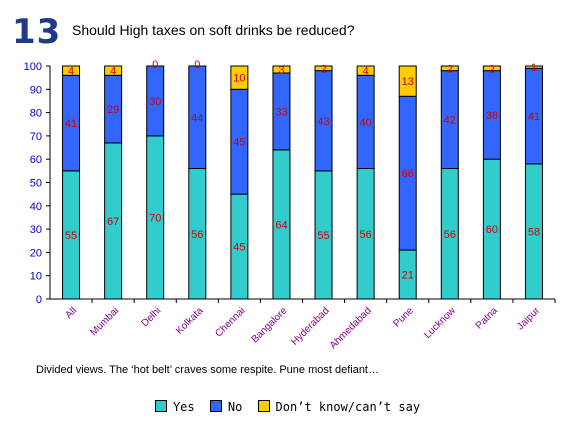 Image resolution: width=575 pixels, height=429 pixels. What do you see at coordinates (450, 121) in the screenshot?
I see `bar-value-label: 42` at bounding box center [450, 121].